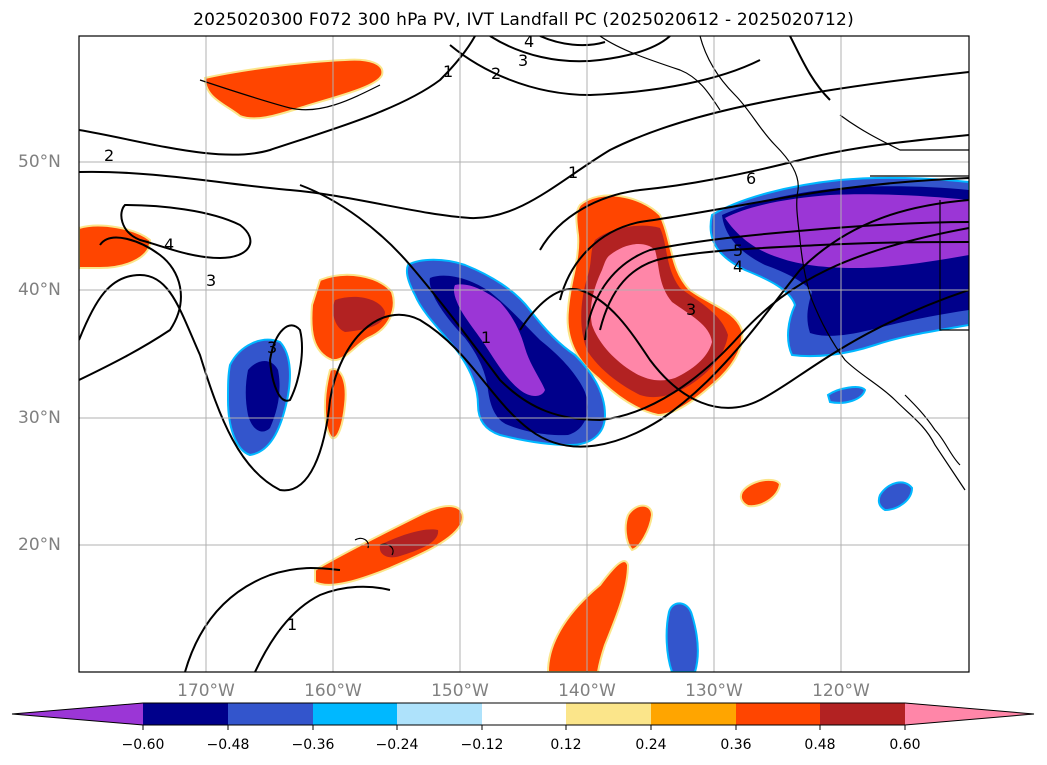  I want to click on lon-label: 140°W, so click(587, 691).